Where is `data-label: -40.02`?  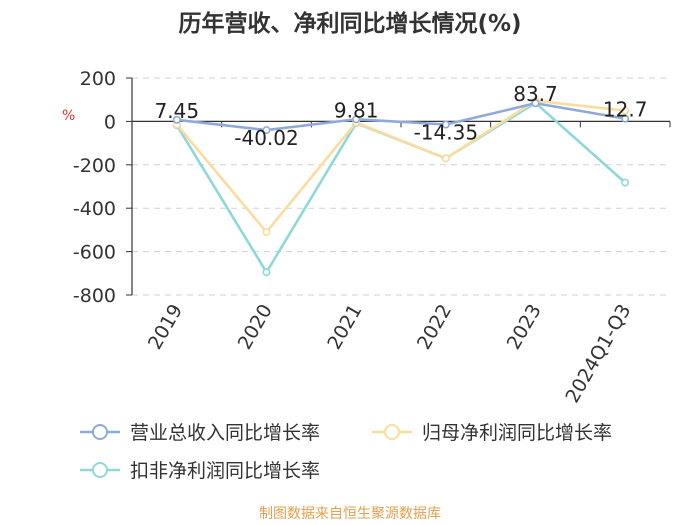 data-label: -40.02 is located at coordinates (266, 138).